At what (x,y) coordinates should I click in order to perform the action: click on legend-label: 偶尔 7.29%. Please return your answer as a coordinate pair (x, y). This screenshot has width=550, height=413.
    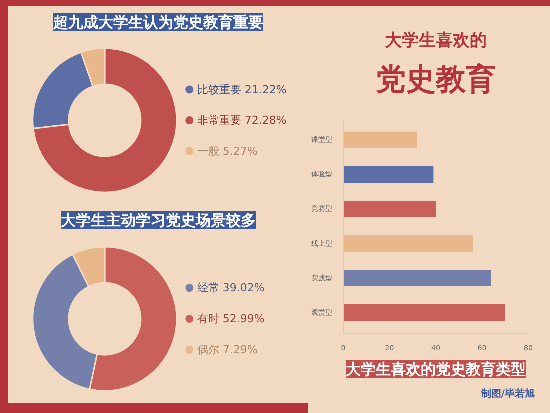
    Looking at the image, I should click on (227, 350).